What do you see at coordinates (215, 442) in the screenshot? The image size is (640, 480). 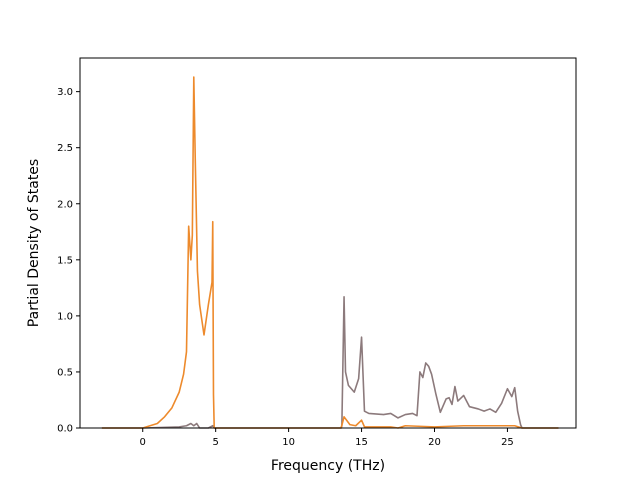 I see `x-tick-label: 5` at bounding box center [215, 442].